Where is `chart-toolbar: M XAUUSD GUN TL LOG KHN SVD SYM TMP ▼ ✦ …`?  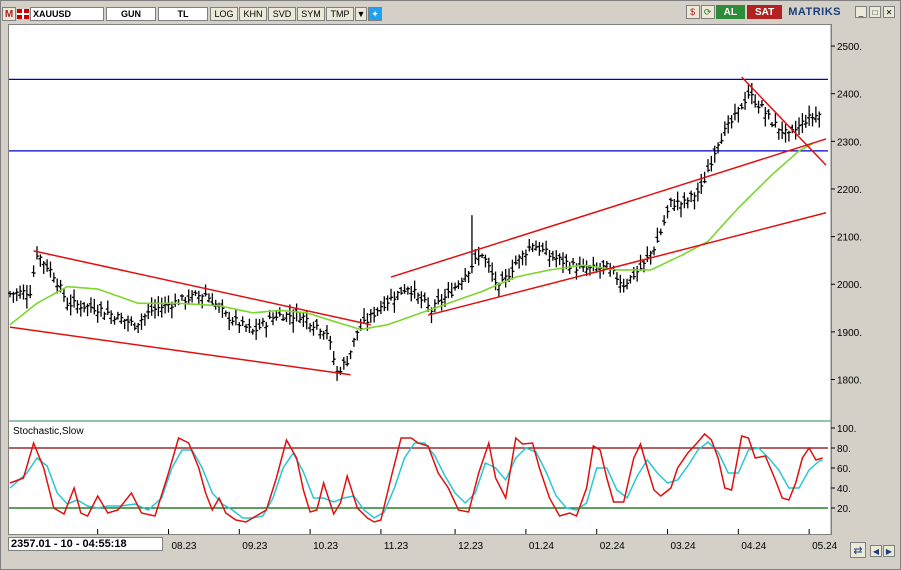 chart-toolbar: M XAUUSD GUN TL LOG KHN SVD SYM TMP ▼ ✦ … is located at coordinates (449, 14).